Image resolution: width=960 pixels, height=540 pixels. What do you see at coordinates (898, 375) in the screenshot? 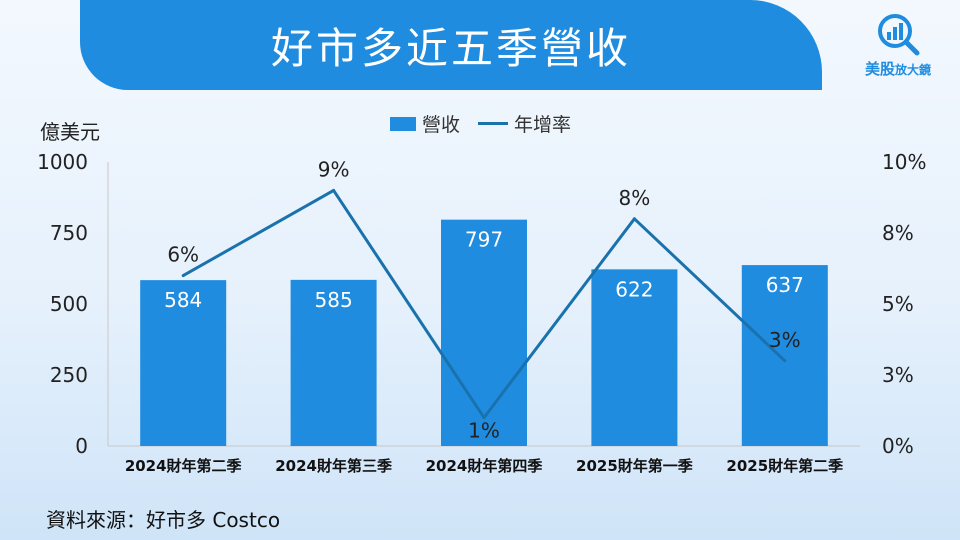
I see `y2-tick-label: 3%` at bounding box center [898, 375].